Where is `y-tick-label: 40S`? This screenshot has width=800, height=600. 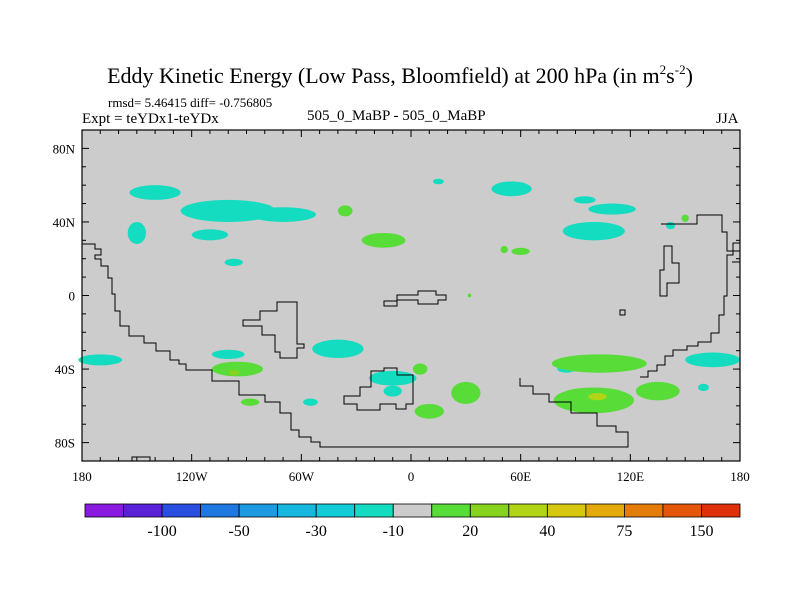 y-tick-label: 40S is located at coordinates (65, 369).